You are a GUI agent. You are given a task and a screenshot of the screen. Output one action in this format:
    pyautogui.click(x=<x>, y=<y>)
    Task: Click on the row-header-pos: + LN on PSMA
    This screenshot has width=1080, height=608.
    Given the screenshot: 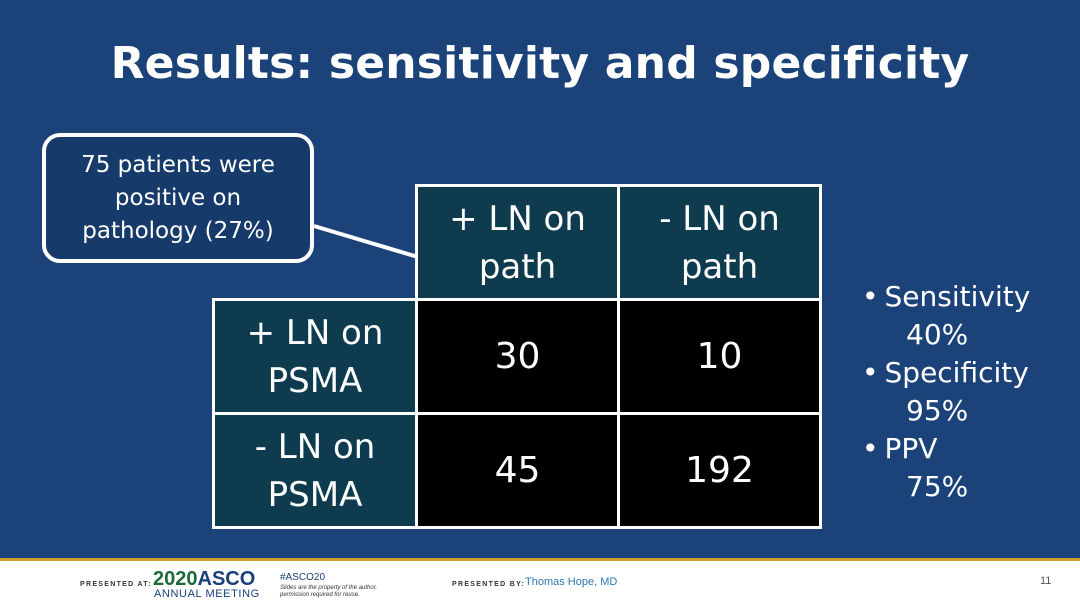 What is the action you would take?
    pyautogui.click(x=315, y=356)
    